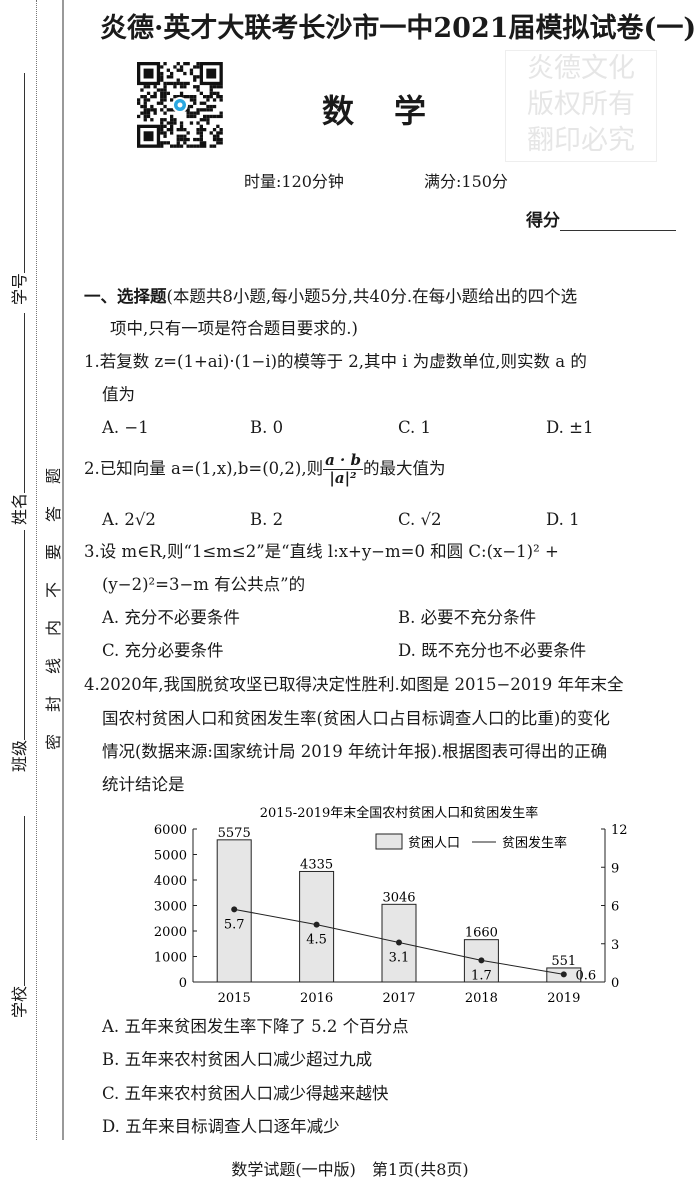 The height and width of the screenshot is (1192, 700). Describe the element at coordinates (170, 907) in the screenshot. I see `left-tick-label: 3000` at that location.